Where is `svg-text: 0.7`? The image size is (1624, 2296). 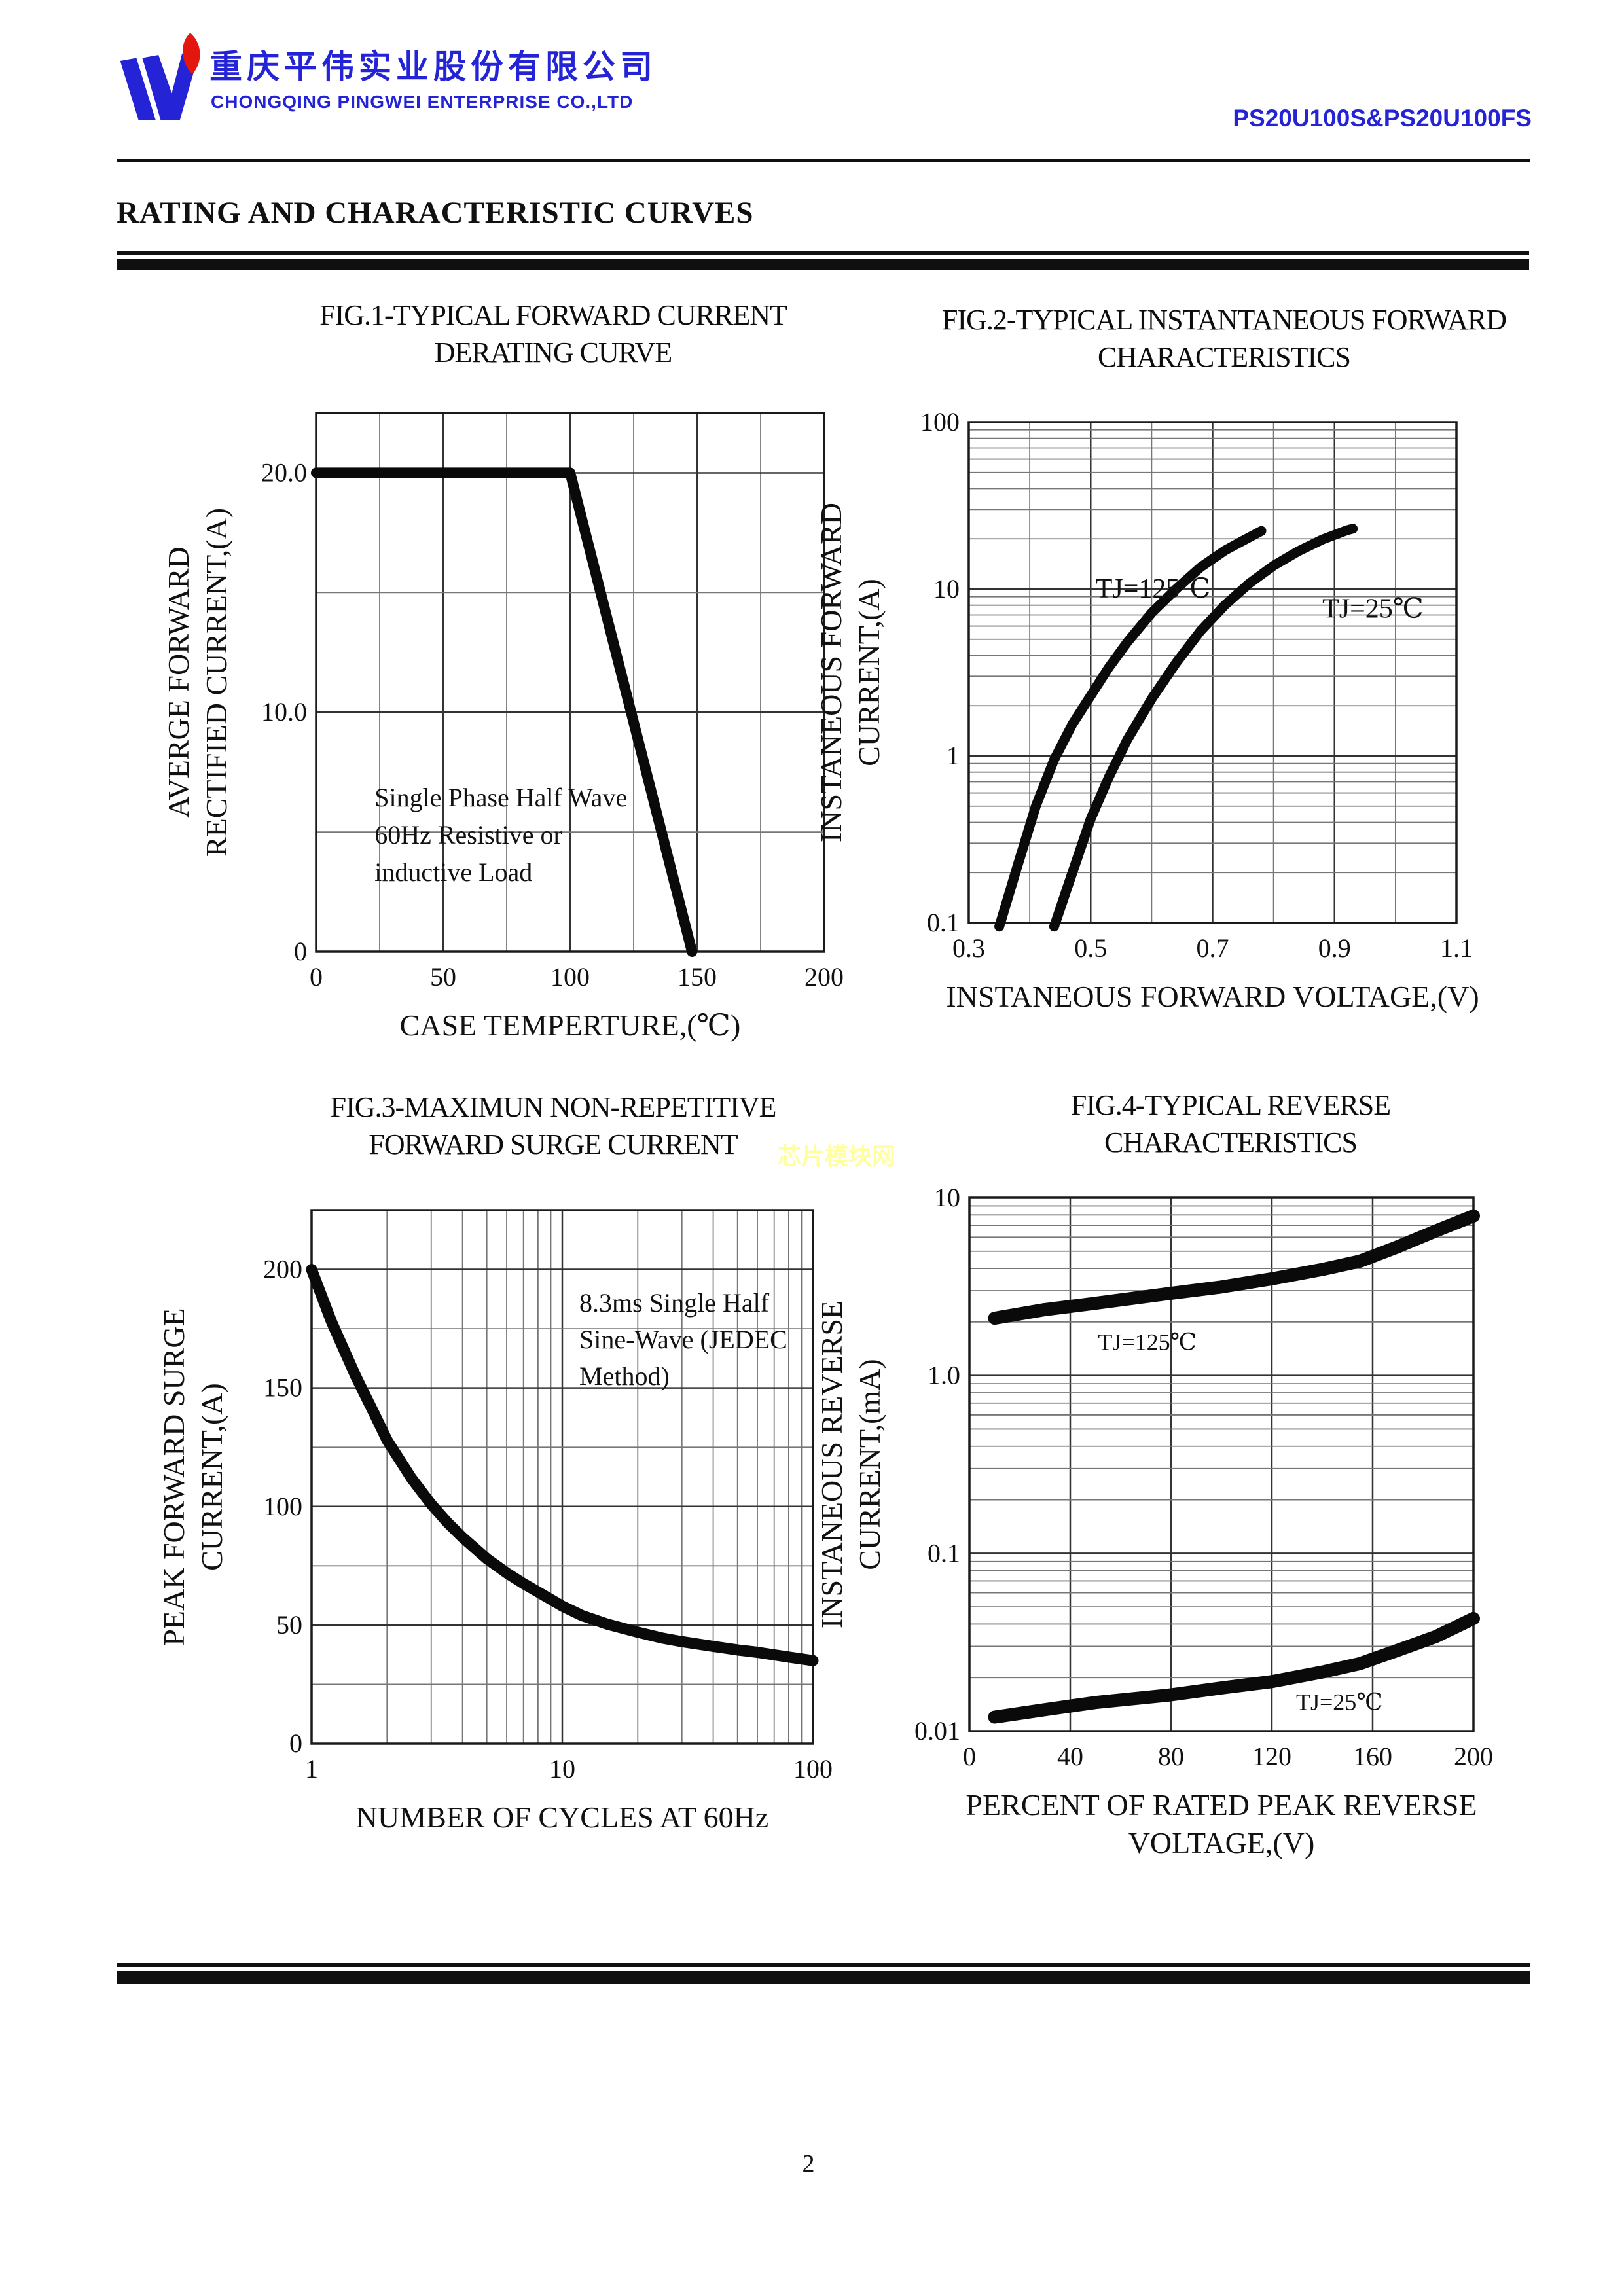 svg-text: 0.7 is located at coordinates (1213, 948).